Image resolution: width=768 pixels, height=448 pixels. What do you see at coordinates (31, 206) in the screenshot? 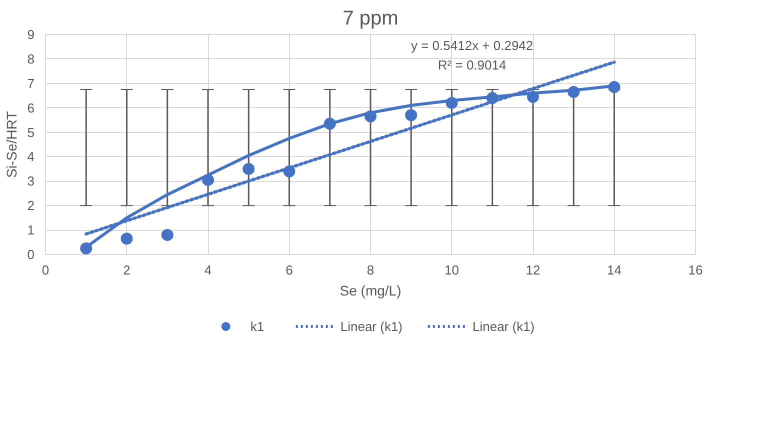
I see `y-tick-label: 2` at bounding box center [31, 206].